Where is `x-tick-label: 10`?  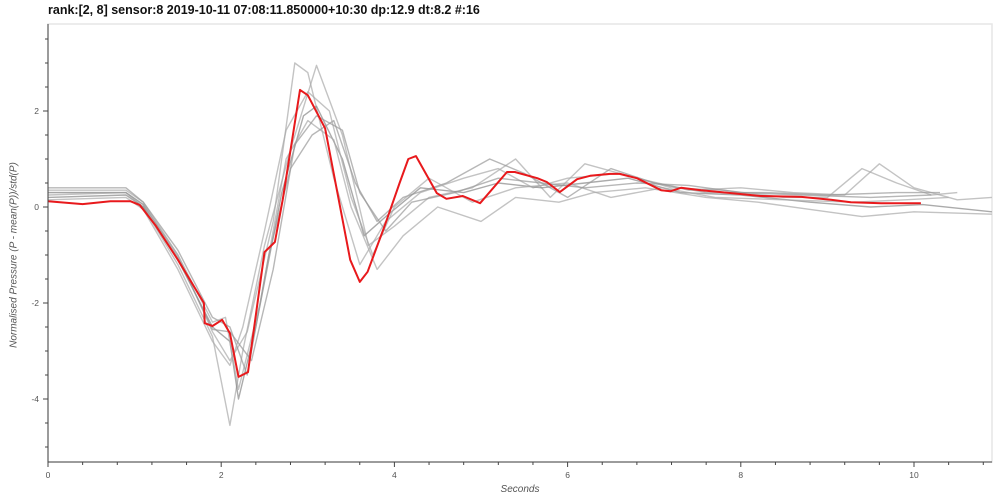
x-tick-label: 10 is located at coordinates (914, 475).